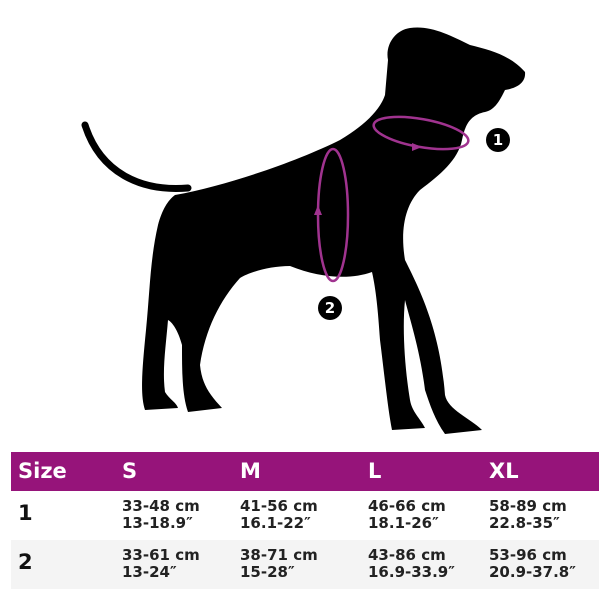 The width and height of the screenshot is (610, 610). I want to click on row-label: 1, so click(25, 513).